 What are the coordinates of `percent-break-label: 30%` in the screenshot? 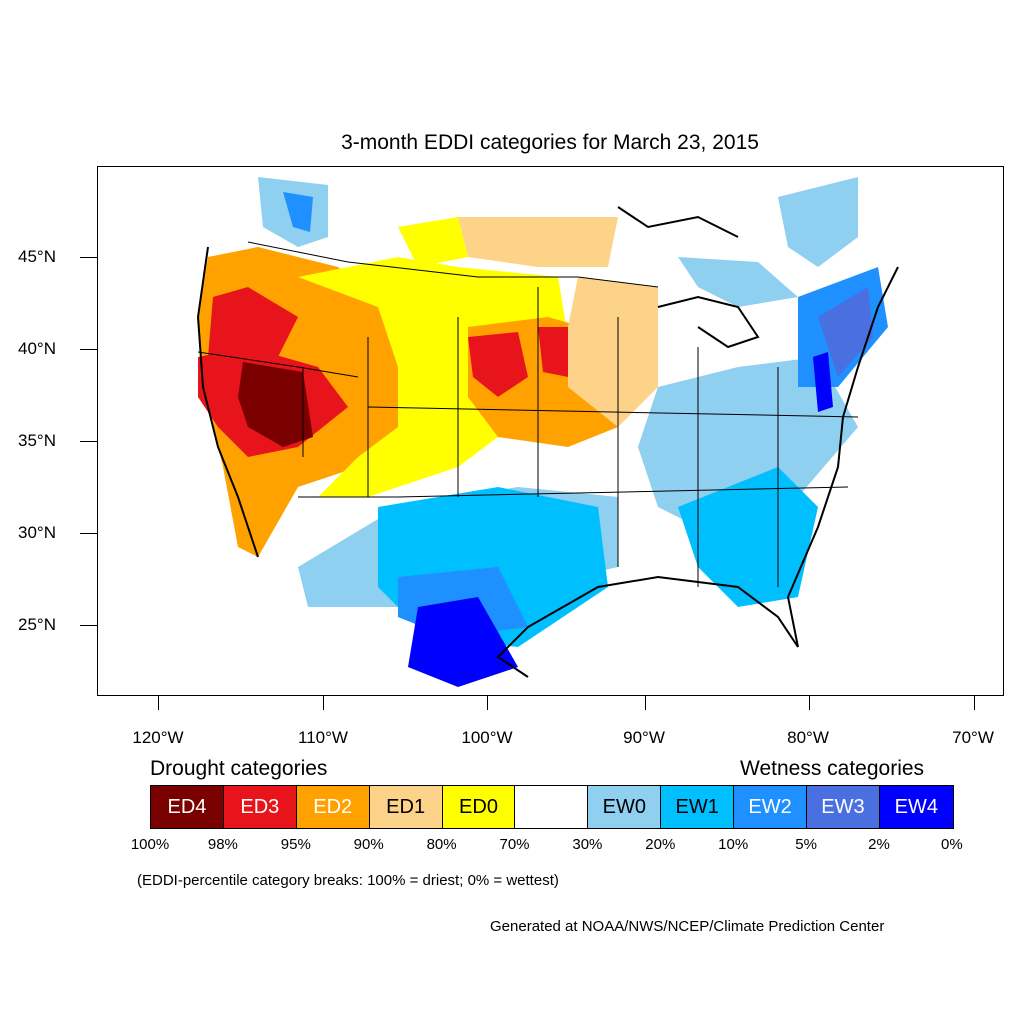 It's located at (587, 844).